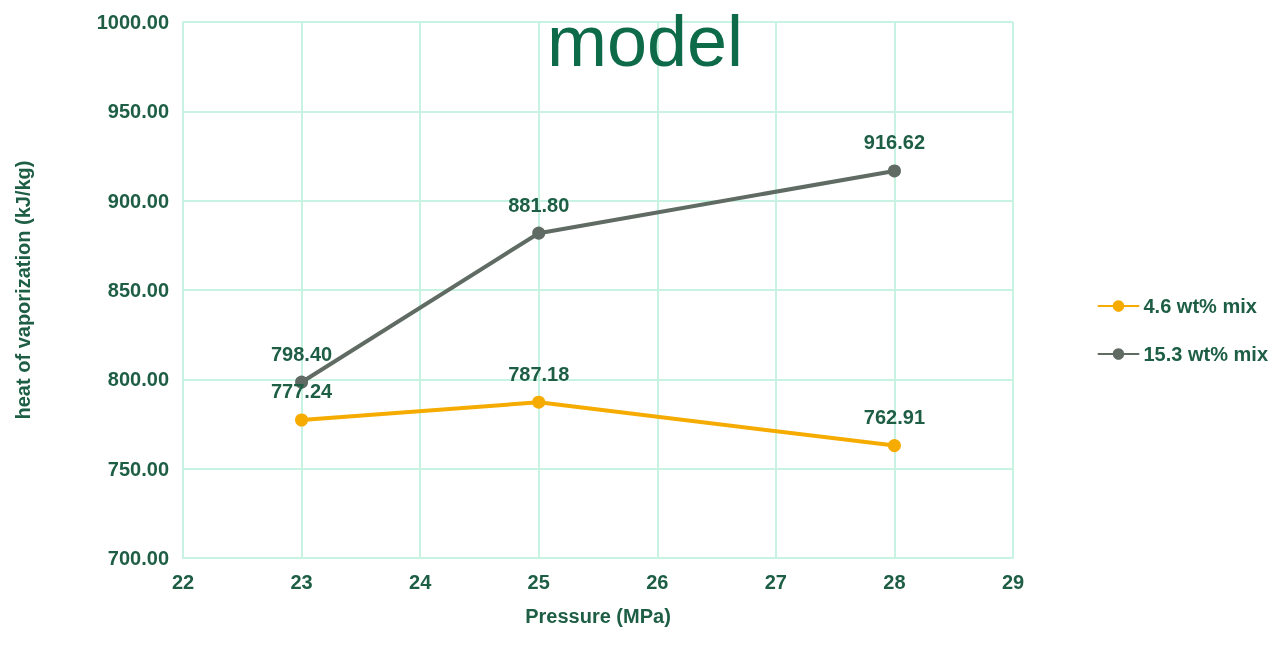  What do you see at coordinates (421, 582) in the screenshot?
I see `x-tick-label: 24` at bounding box center [421, 582].